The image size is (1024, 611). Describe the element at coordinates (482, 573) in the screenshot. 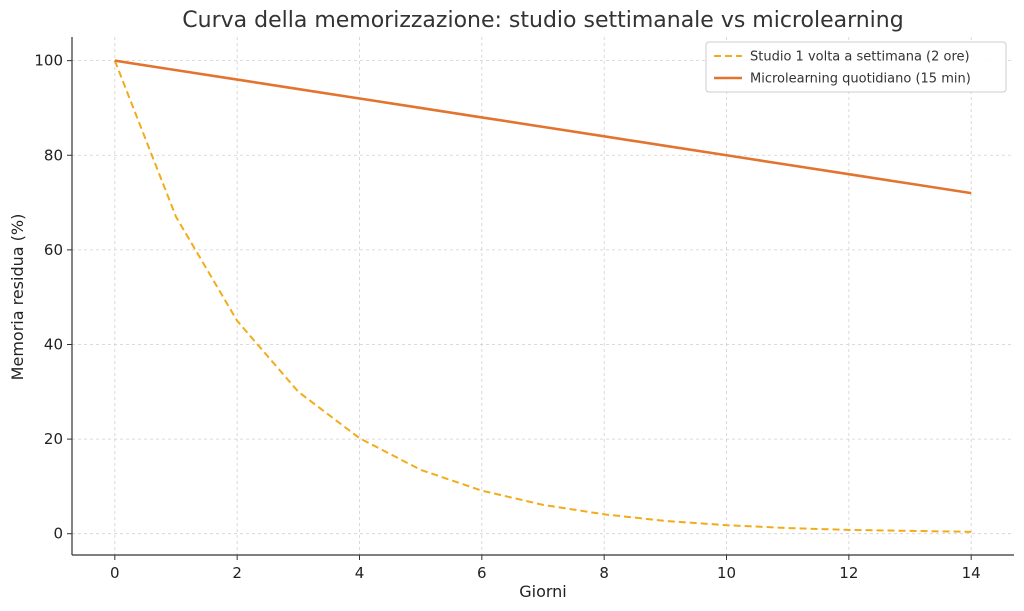

I see `x-tick-label: 6` at that location.